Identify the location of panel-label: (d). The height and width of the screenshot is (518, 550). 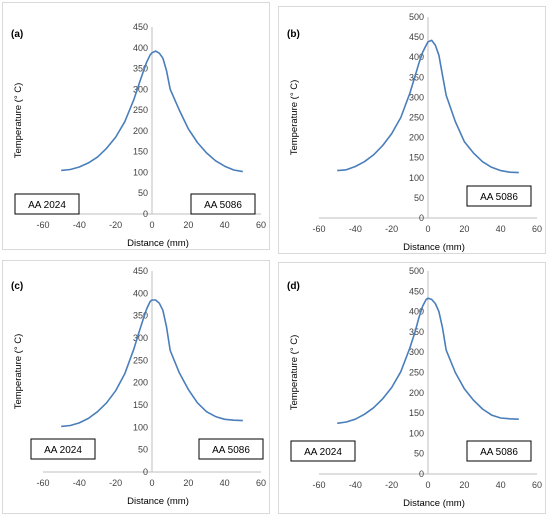
(293, 286).